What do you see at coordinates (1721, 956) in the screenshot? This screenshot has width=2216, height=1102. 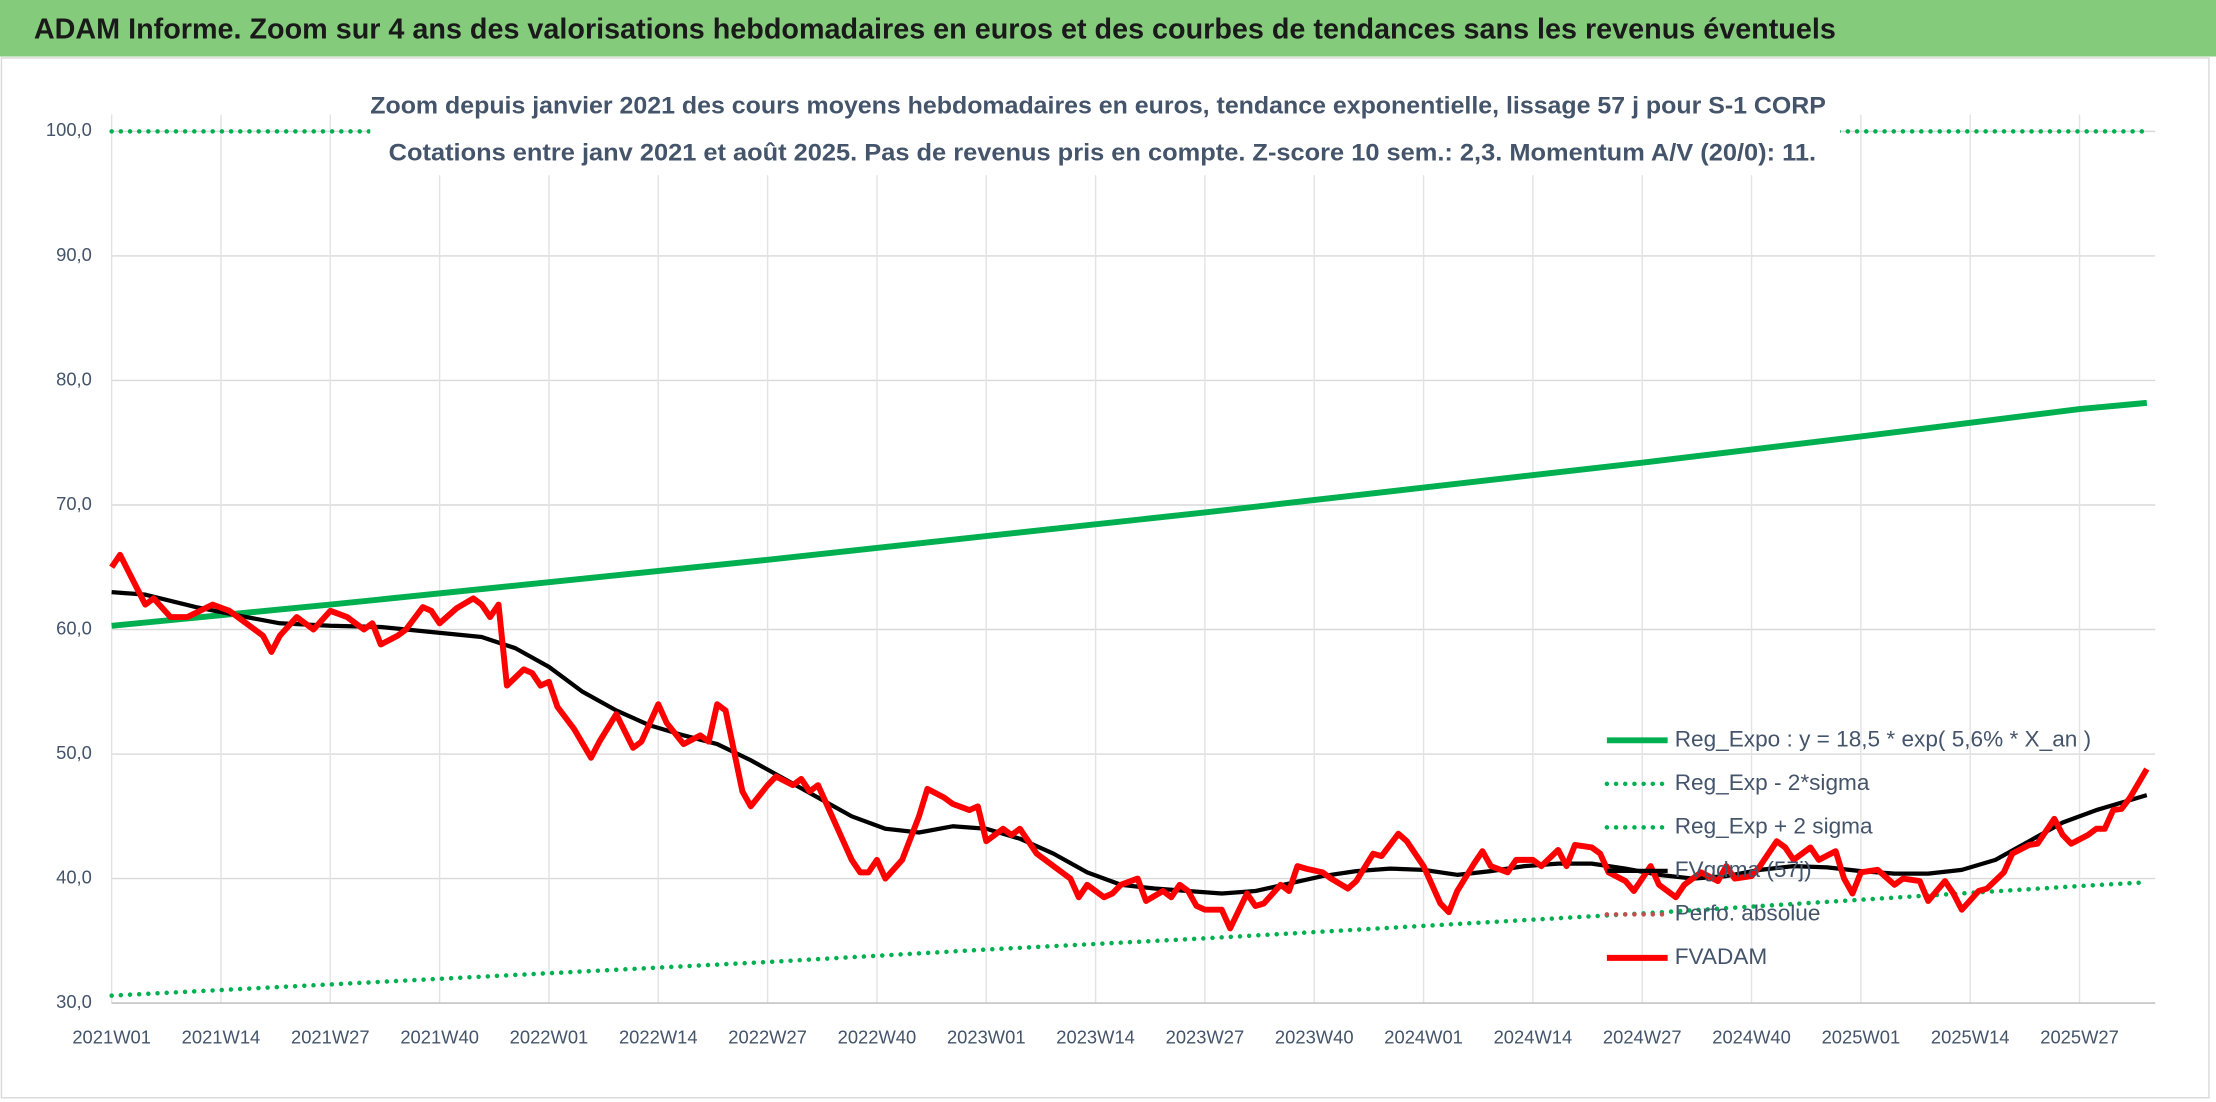 I see `legend-label: FVADAM` at bounding box center [1721, 956].